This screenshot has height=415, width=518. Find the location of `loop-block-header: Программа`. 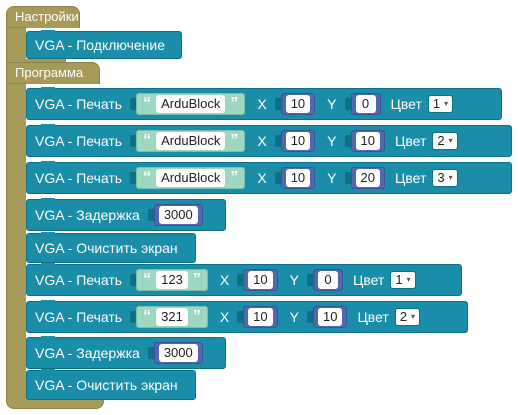

loop-block-header: Программа is located at coordinates (53, 73).